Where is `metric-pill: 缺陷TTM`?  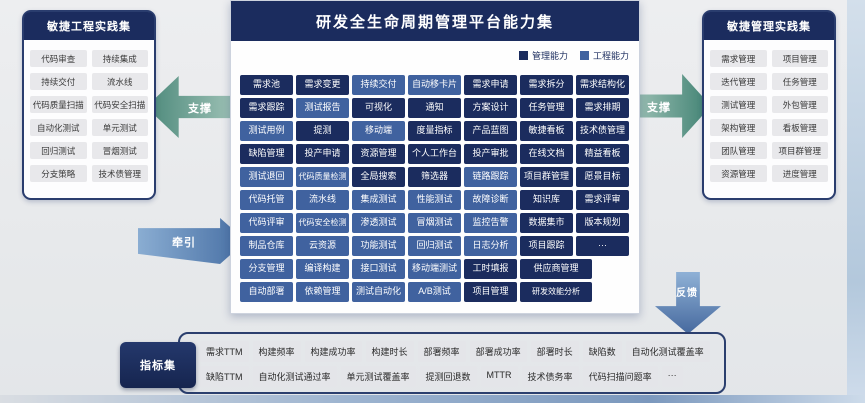 metric-pill: 缺陷TTM is located at coordinates (224, 376).